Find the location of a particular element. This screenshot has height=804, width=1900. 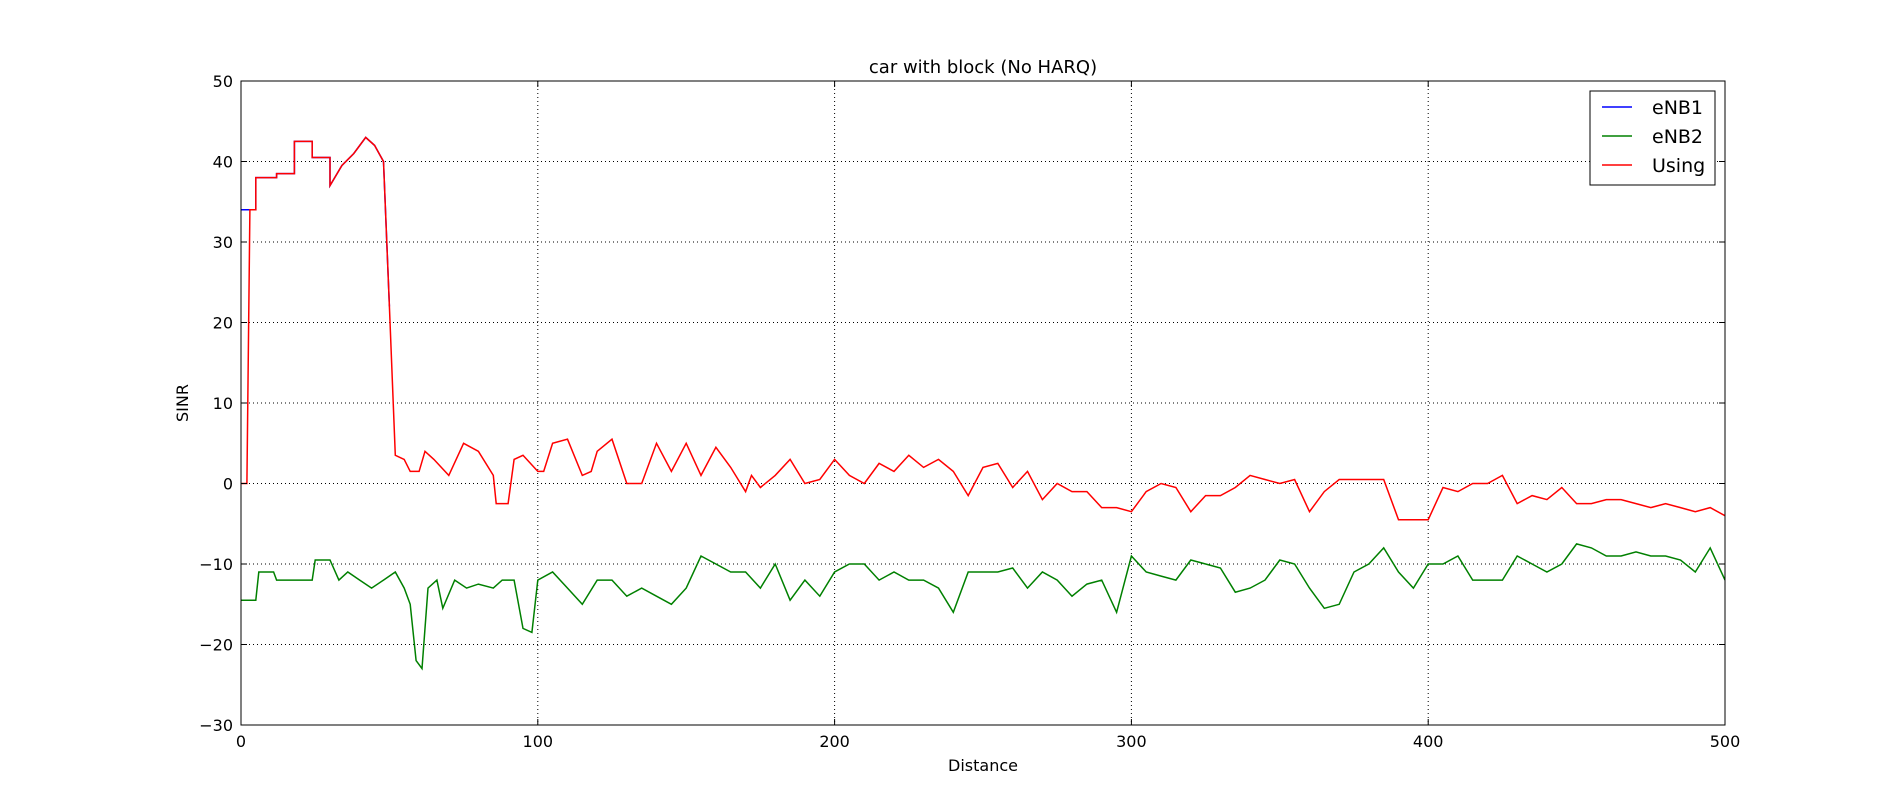

legend-label-enb2: eNB2 is located at coordinates (1677, 137).